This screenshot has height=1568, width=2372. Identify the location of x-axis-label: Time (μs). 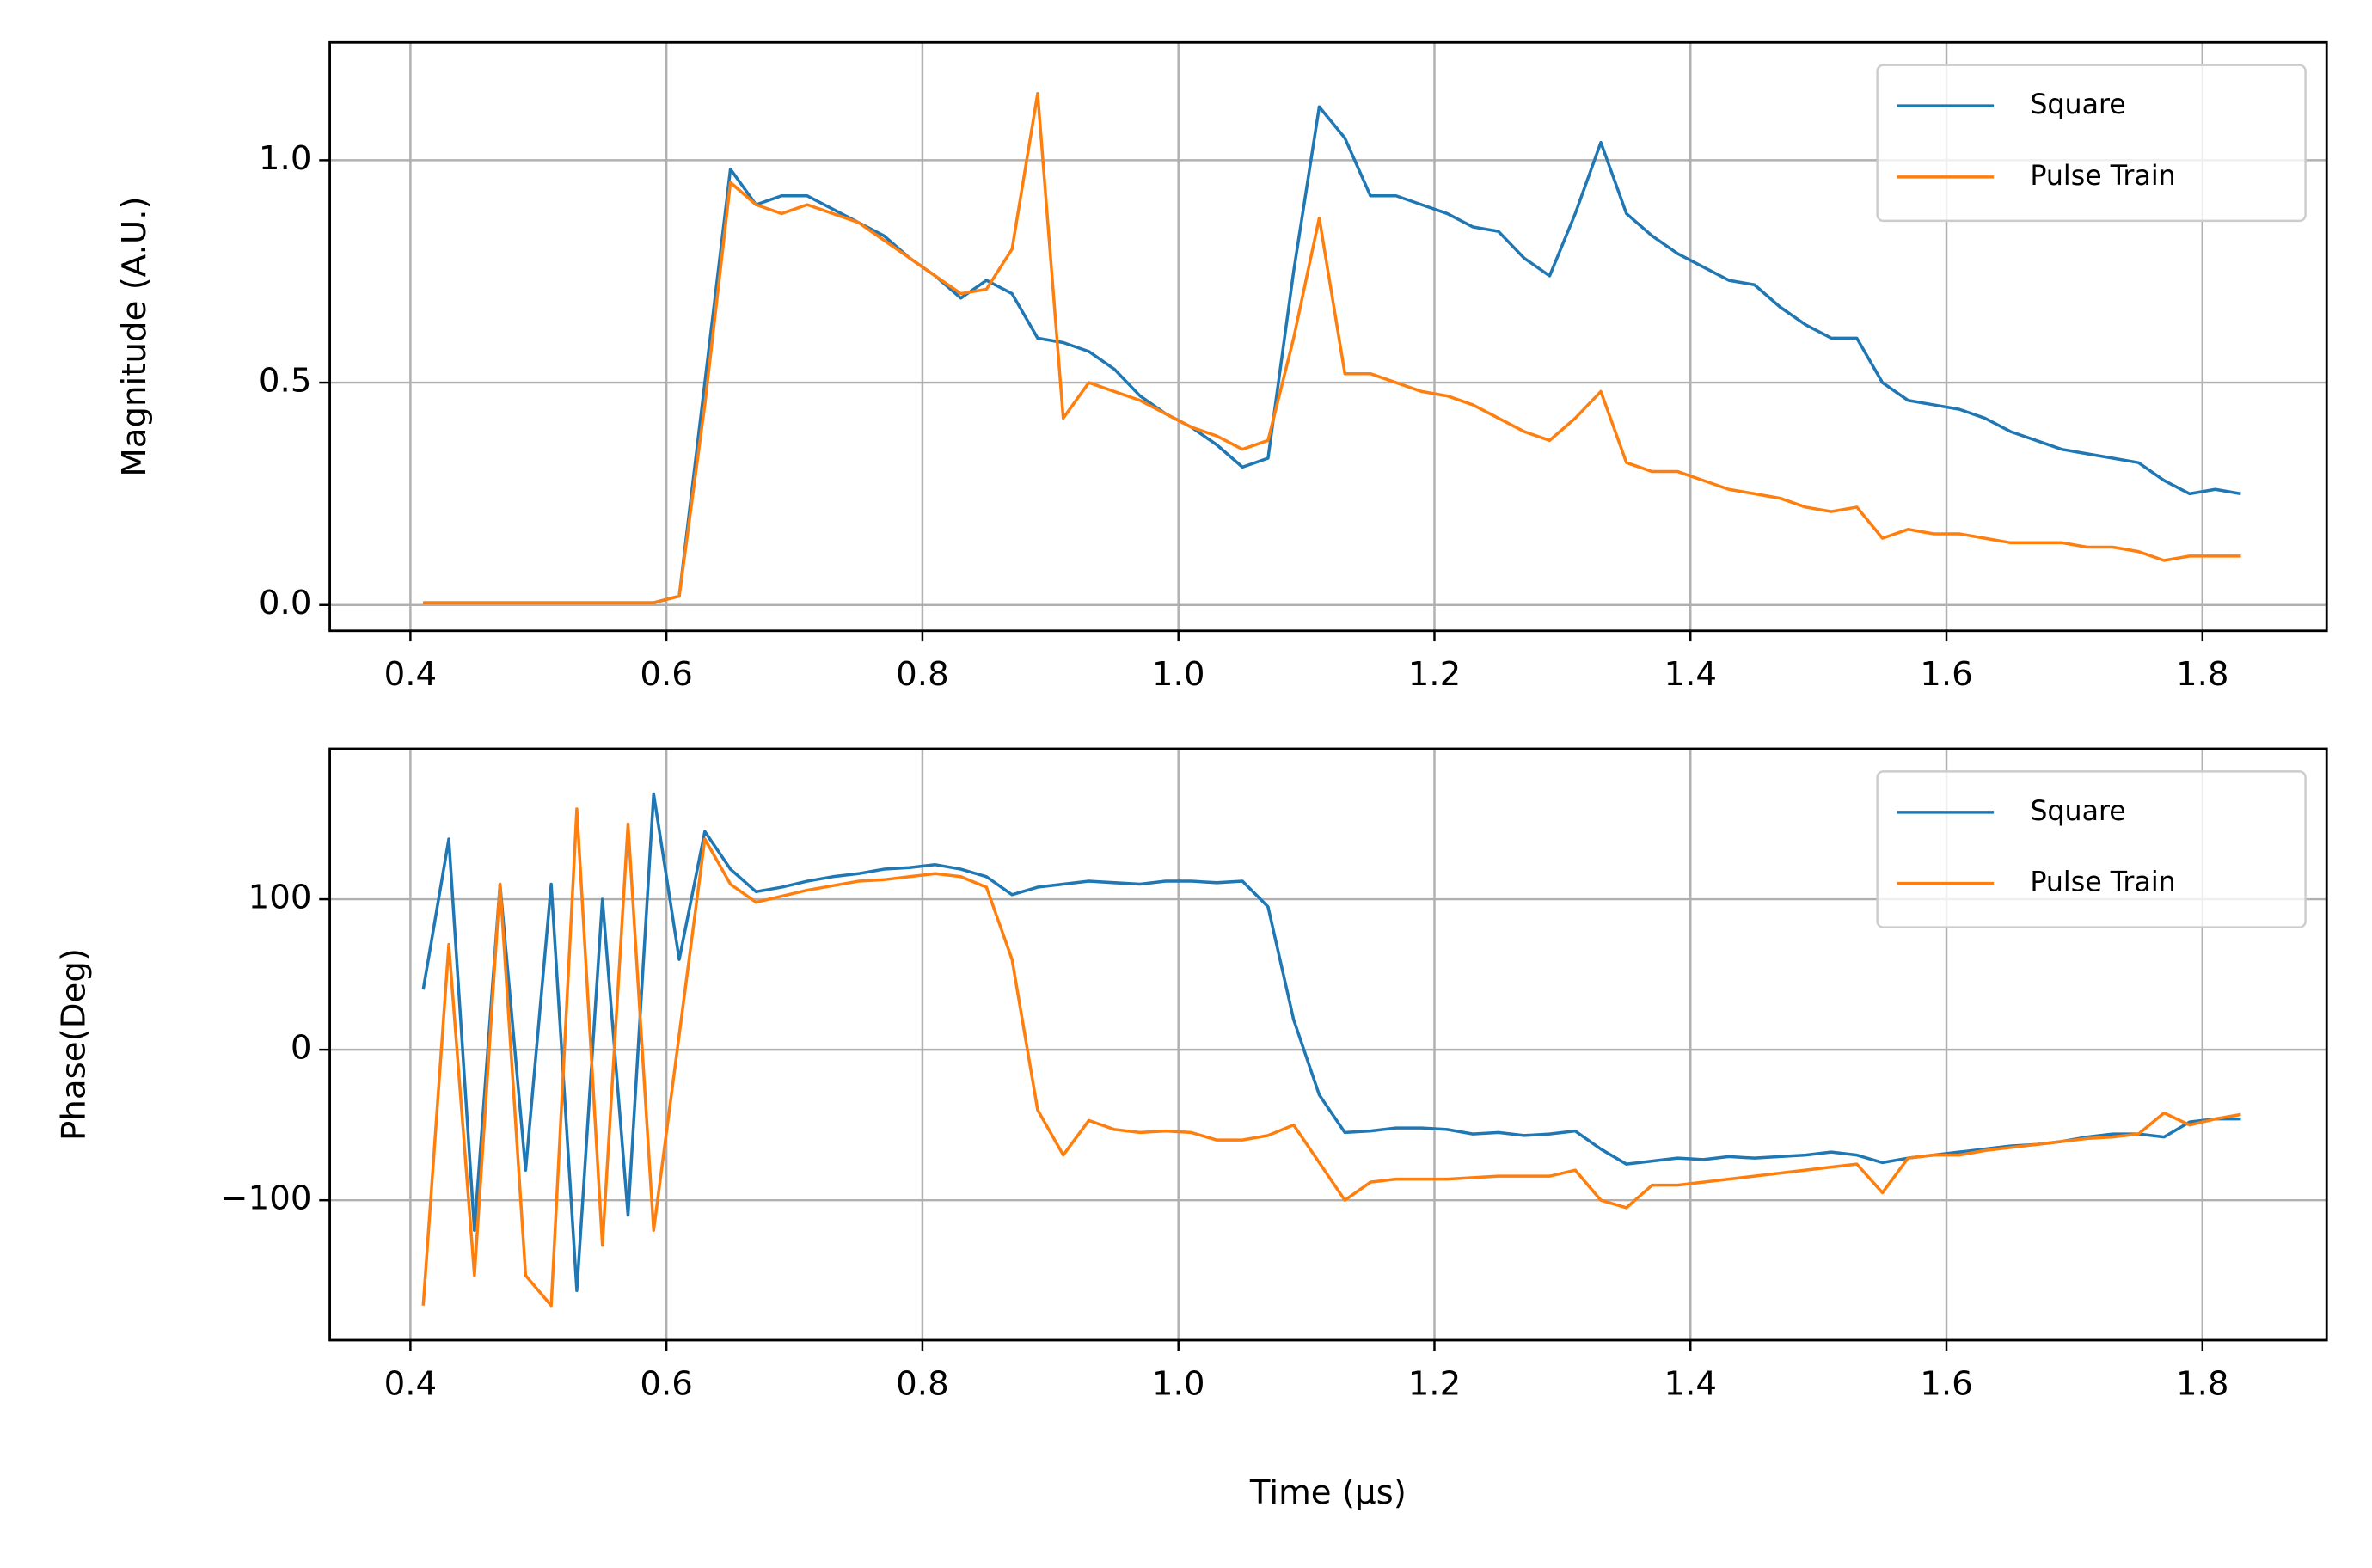
(1328, 1492).